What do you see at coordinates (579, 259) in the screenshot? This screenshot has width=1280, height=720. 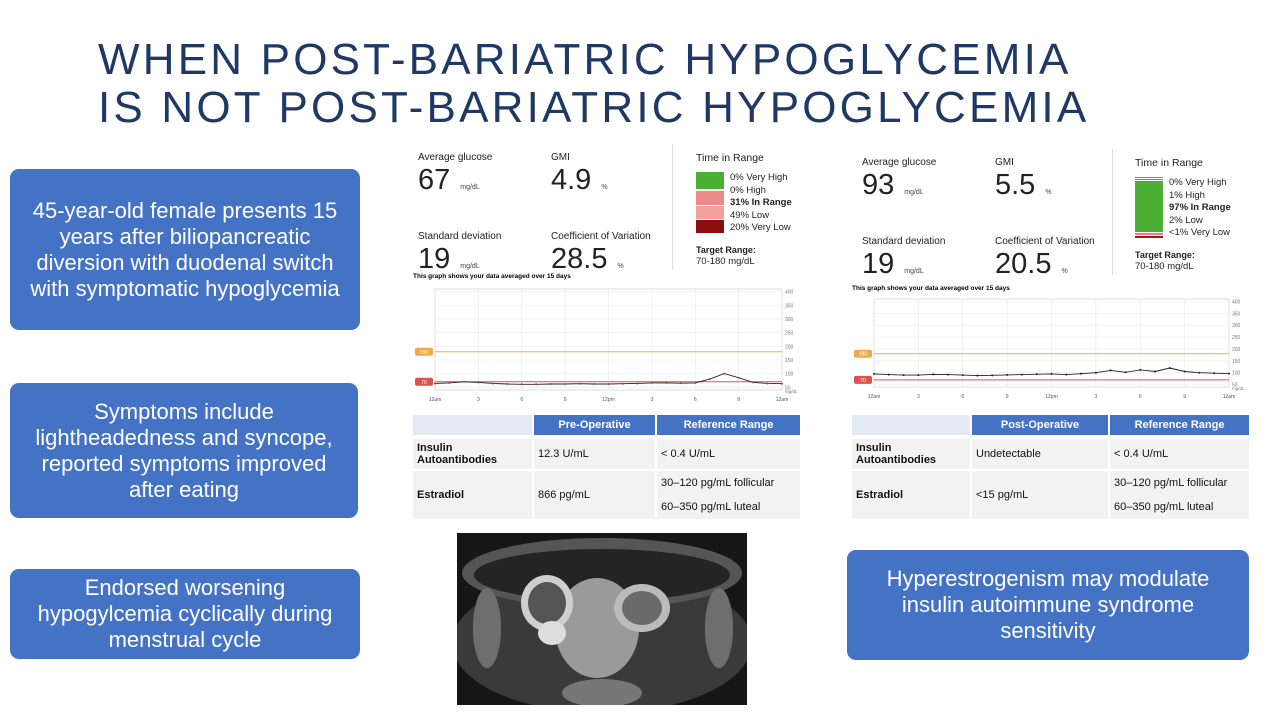 I see `metric-value-text: 28.5` at bounding box center [579, 259].